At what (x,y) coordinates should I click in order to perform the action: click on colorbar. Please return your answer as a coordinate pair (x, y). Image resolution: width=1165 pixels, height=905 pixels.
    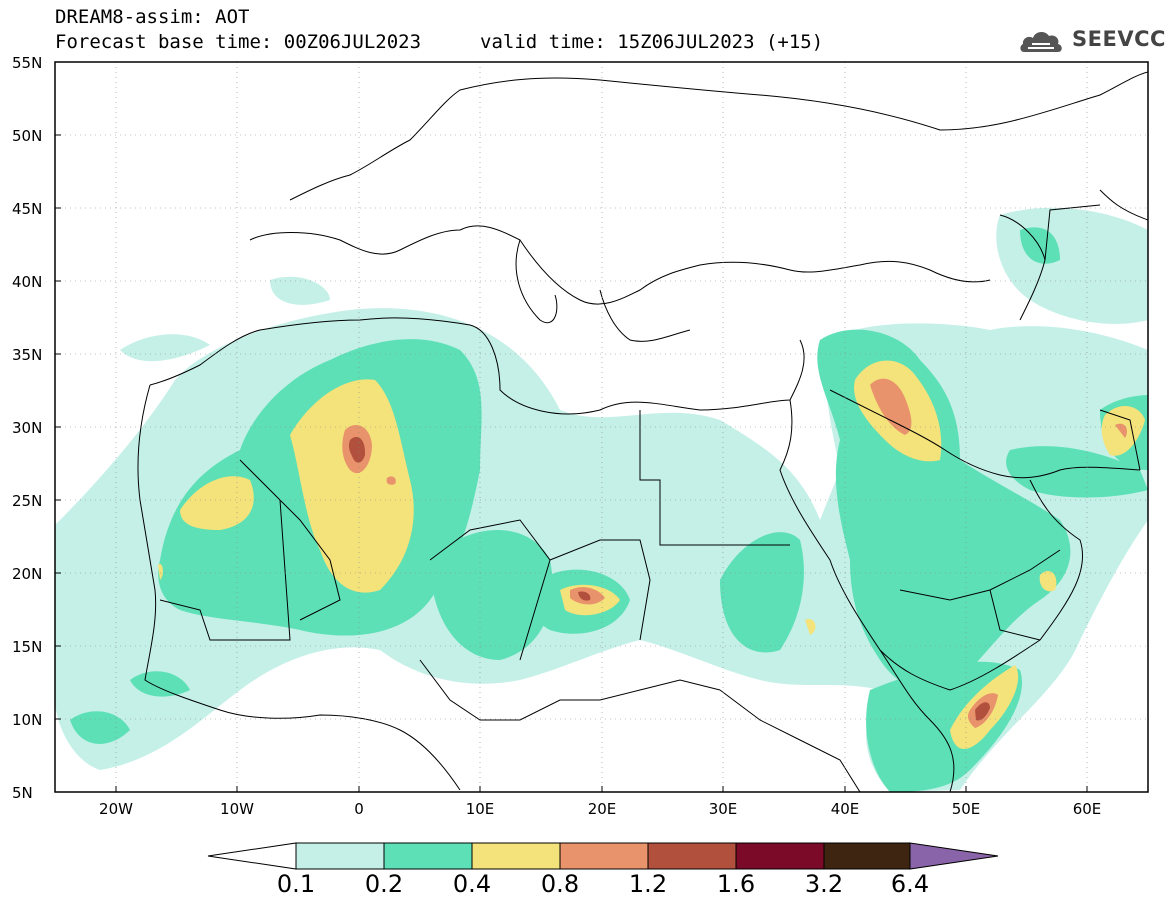
    Looking at the image, I should click on (603, 856).